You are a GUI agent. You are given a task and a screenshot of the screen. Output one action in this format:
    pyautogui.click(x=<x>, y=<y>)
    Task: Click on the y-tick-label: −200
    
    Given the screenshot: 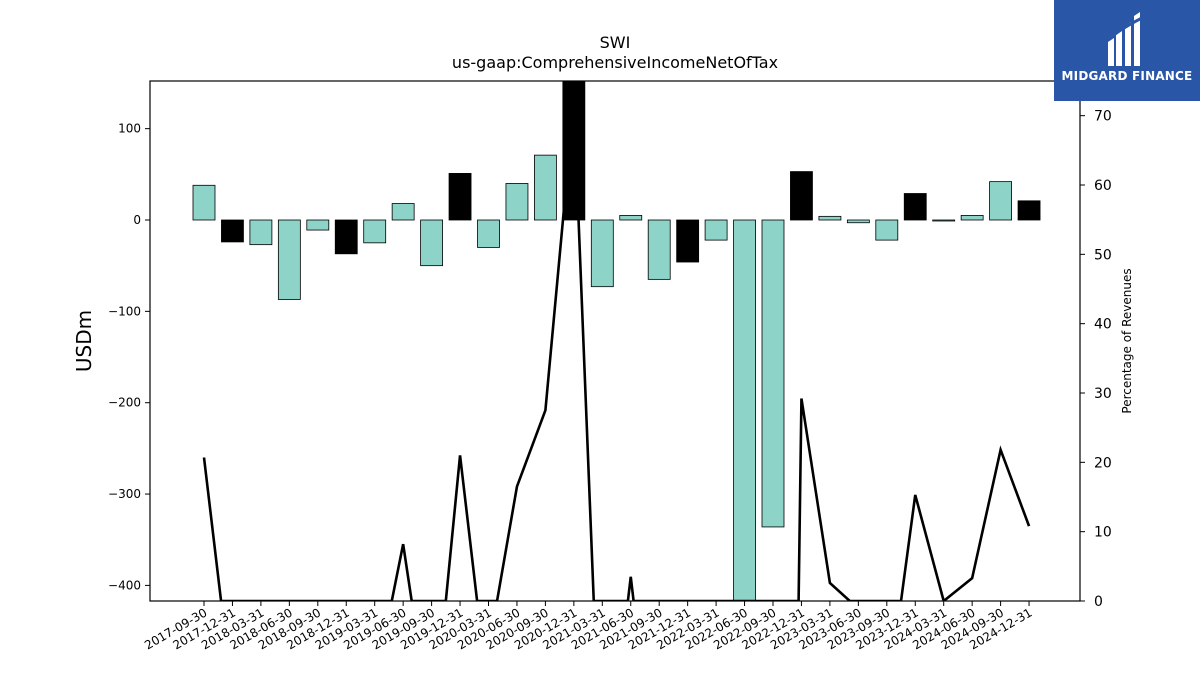 What is the action you would take?
    pyautogui.click(x=124, y=403)
    